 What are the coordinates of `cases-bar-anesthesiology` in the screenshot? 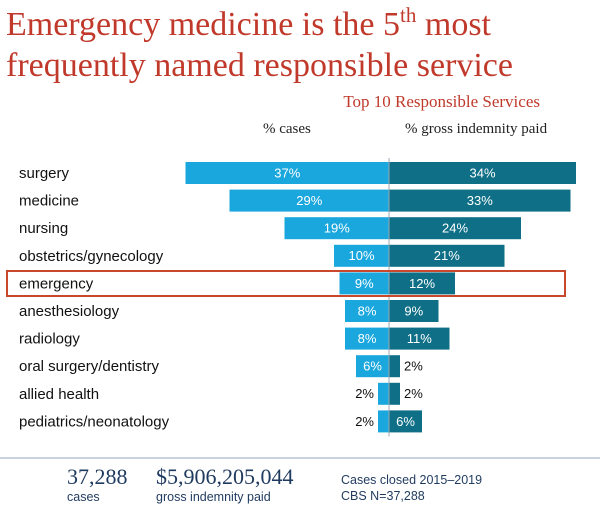 It's located at (367, 311).